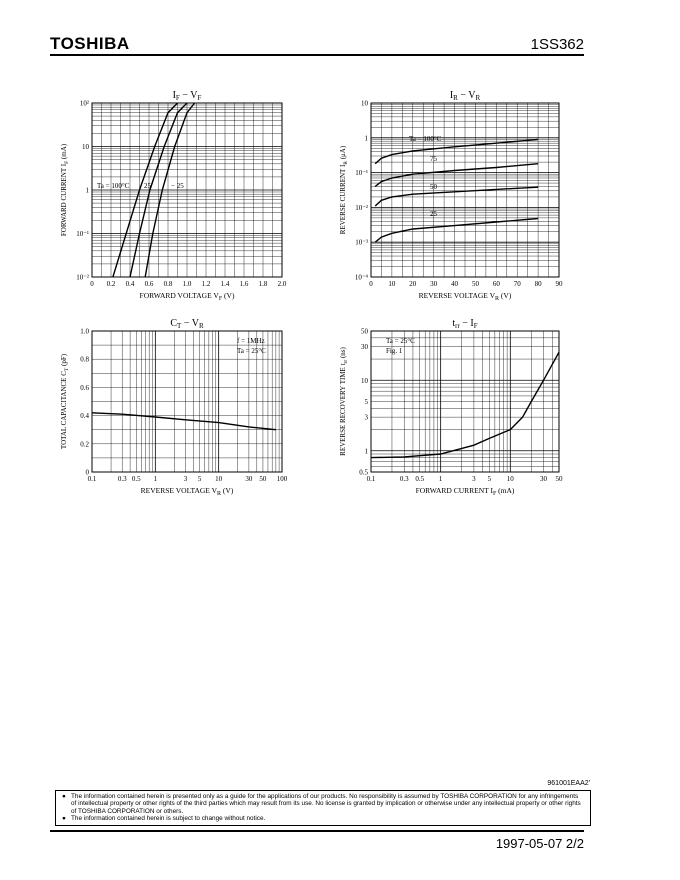  Describe the element at coordinates (156, 479) in the screenshot. I see `x-tick-label: 1` at that location.